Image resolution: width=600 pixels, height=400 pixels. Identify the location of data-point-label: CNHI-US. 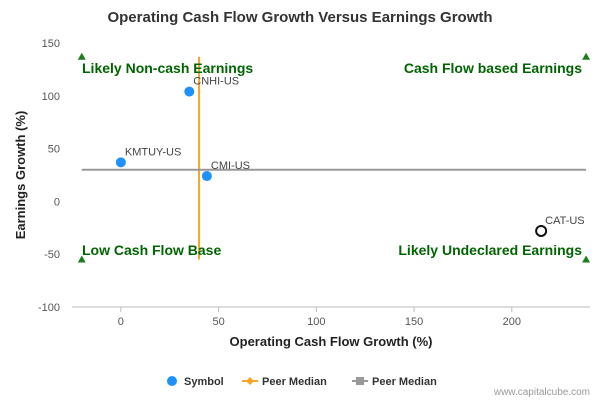
(216, 82).